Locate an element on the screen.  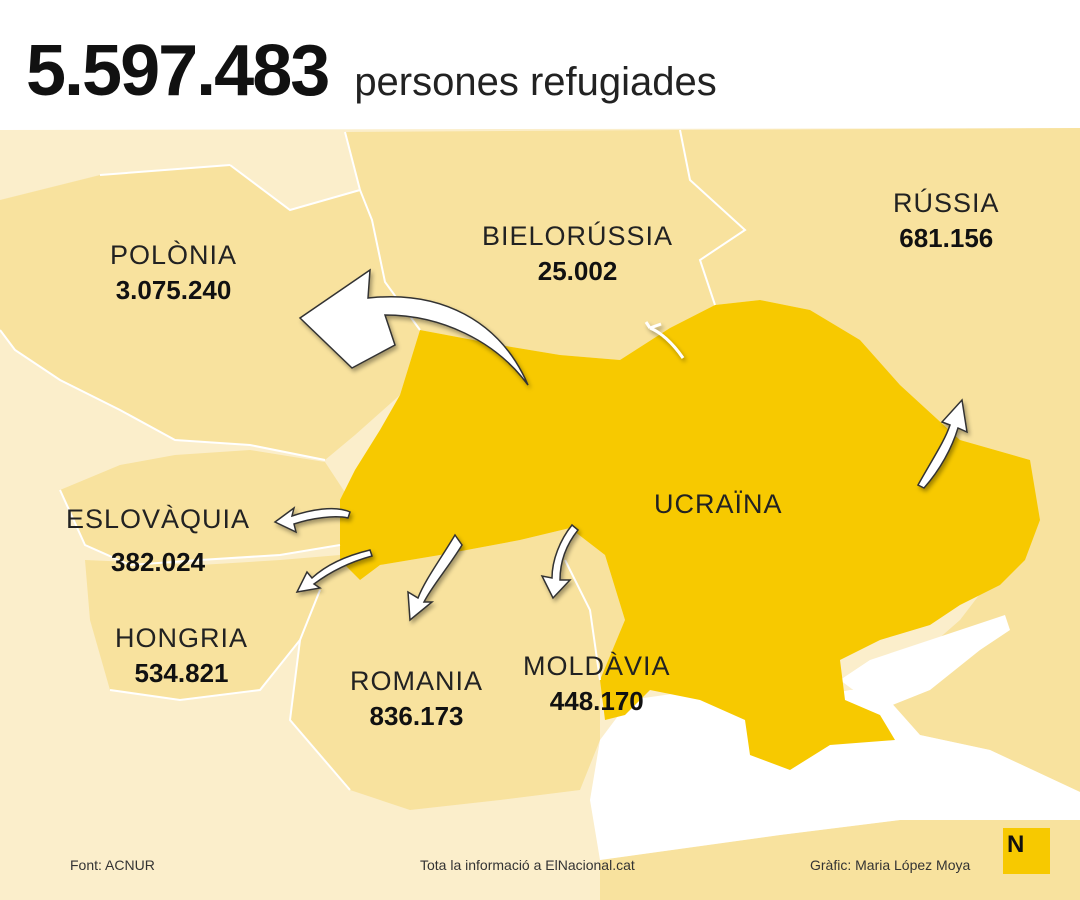
refugee-count: 25.002 is located at coordinates (577, 271).